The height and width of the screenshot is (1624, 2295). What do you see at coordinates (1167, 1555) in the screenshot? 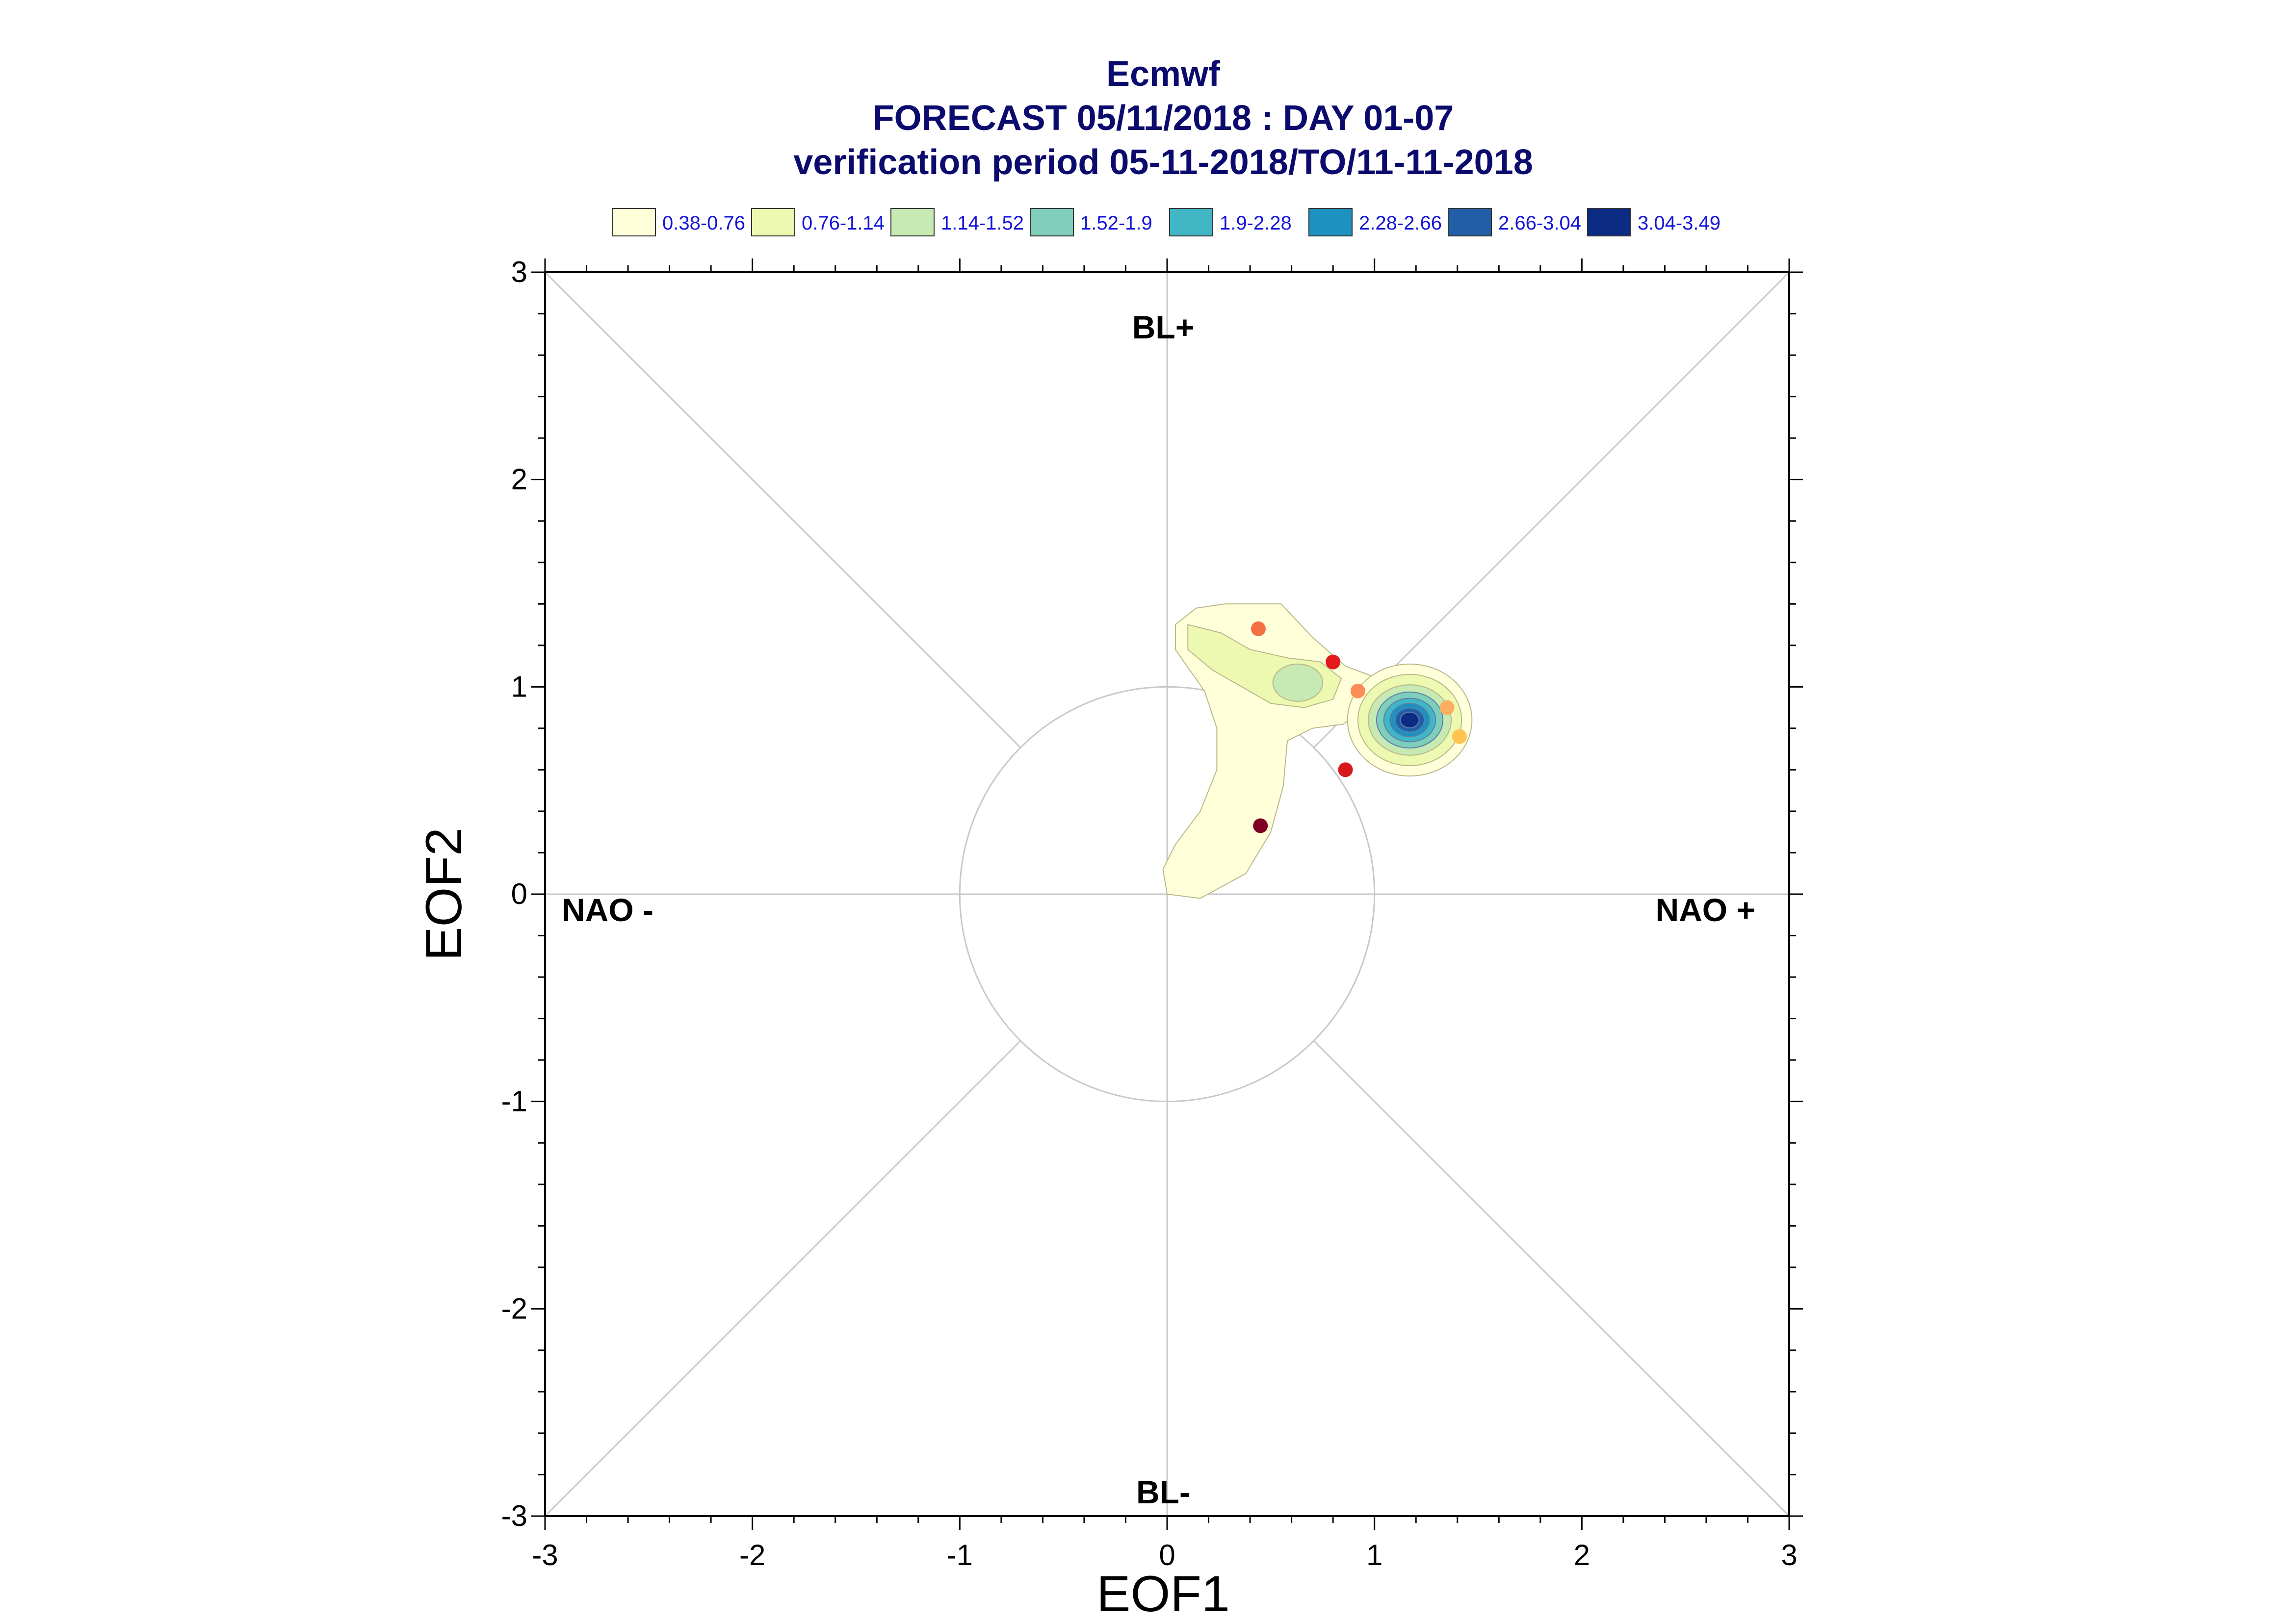
I see `x-tick-label: 0` at bounding box center [1167, 1555].